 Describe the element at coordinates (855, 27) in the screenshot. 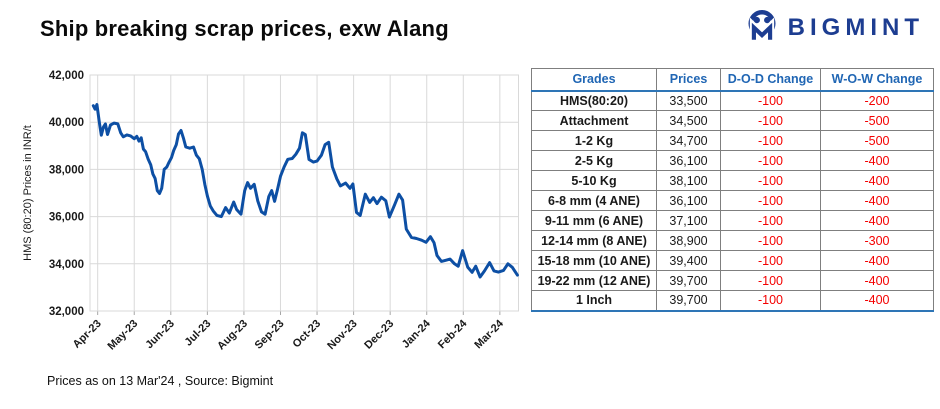

I see `bigmint-logo-text: BIGMINT` at that location.